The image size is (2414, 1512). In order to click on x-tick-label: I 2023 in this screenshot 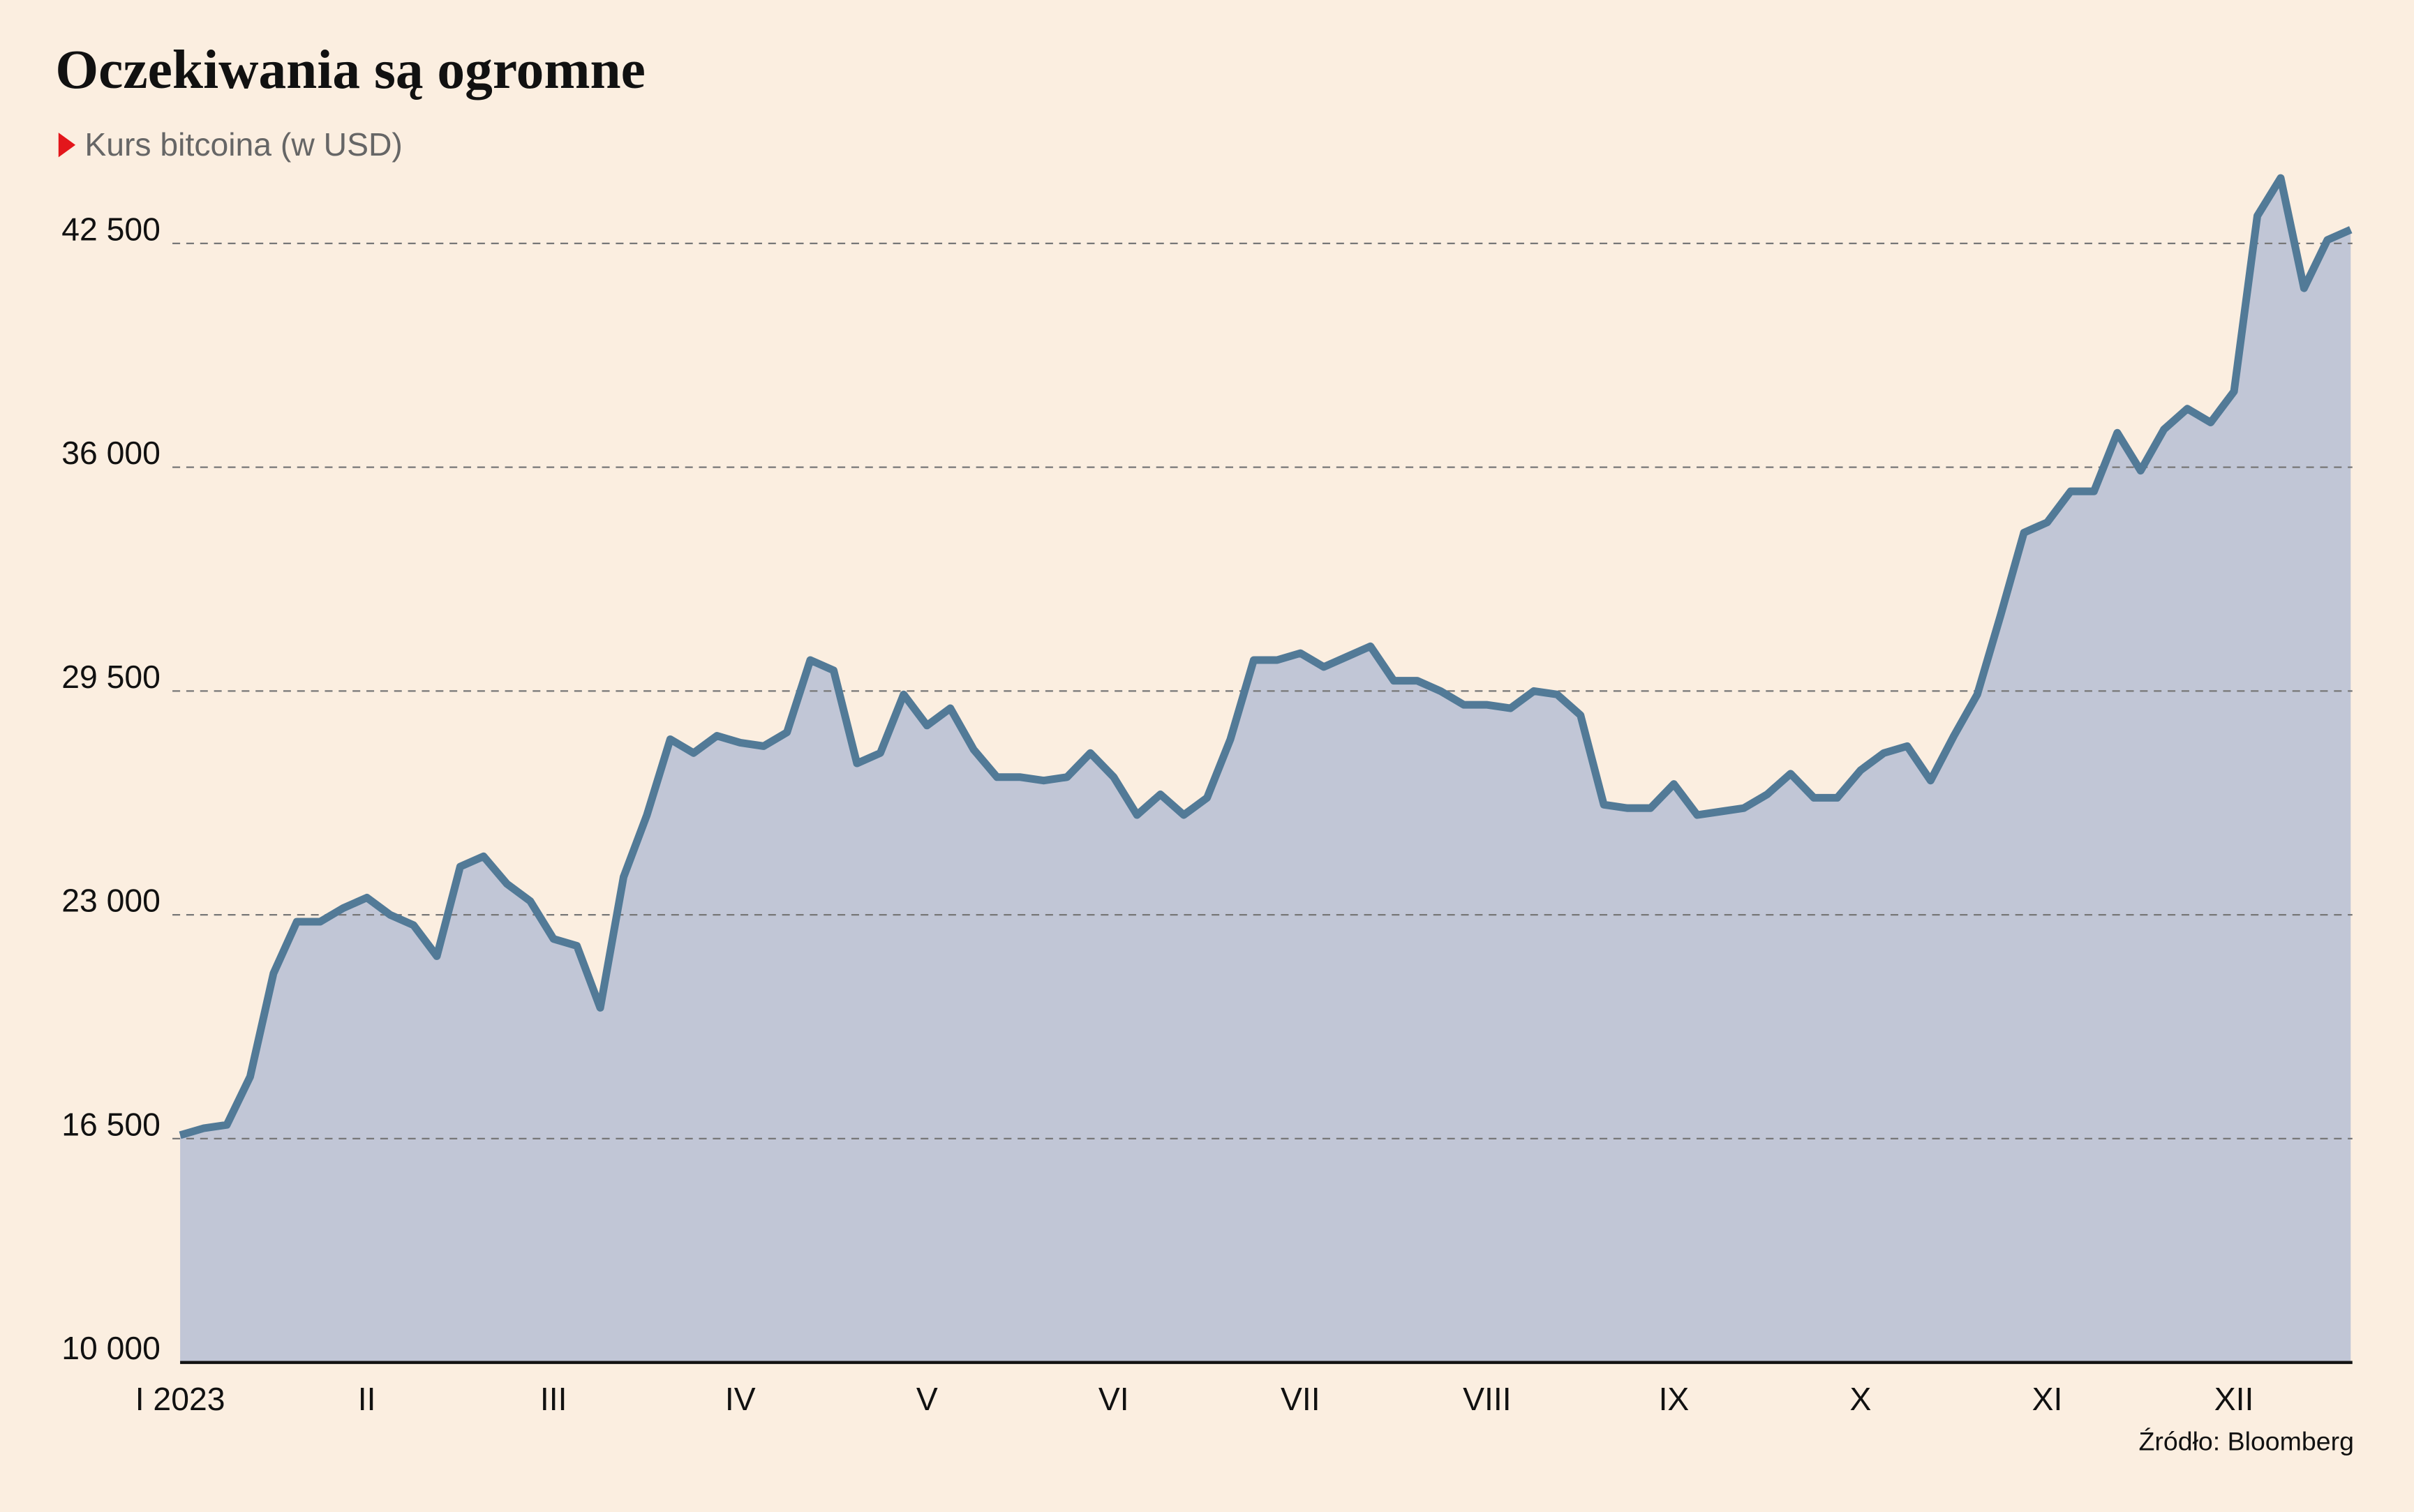, I will do `click(180, 1399)`.